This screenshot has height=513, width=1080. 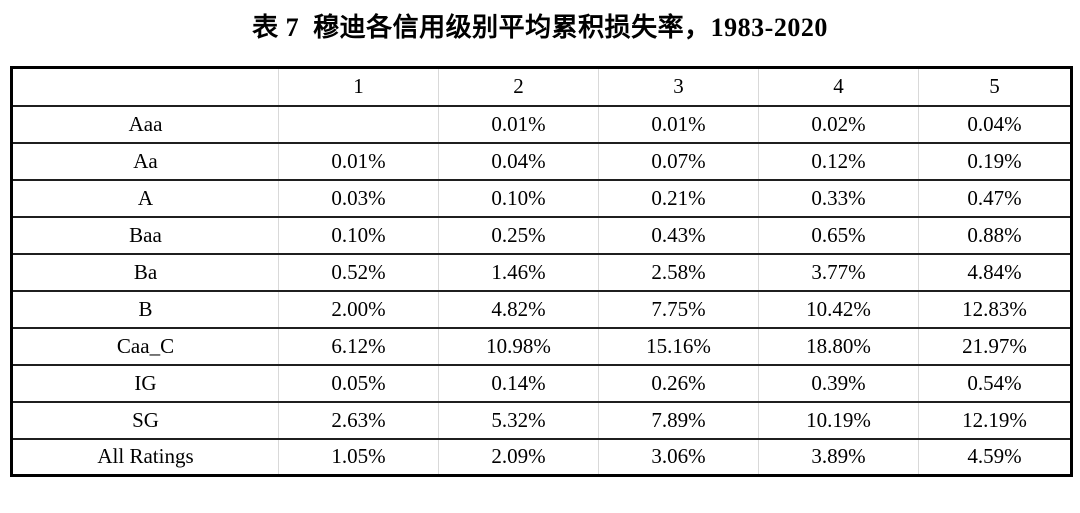 I want to click on table-cell: 0.54%, so click(x=995, y=382).